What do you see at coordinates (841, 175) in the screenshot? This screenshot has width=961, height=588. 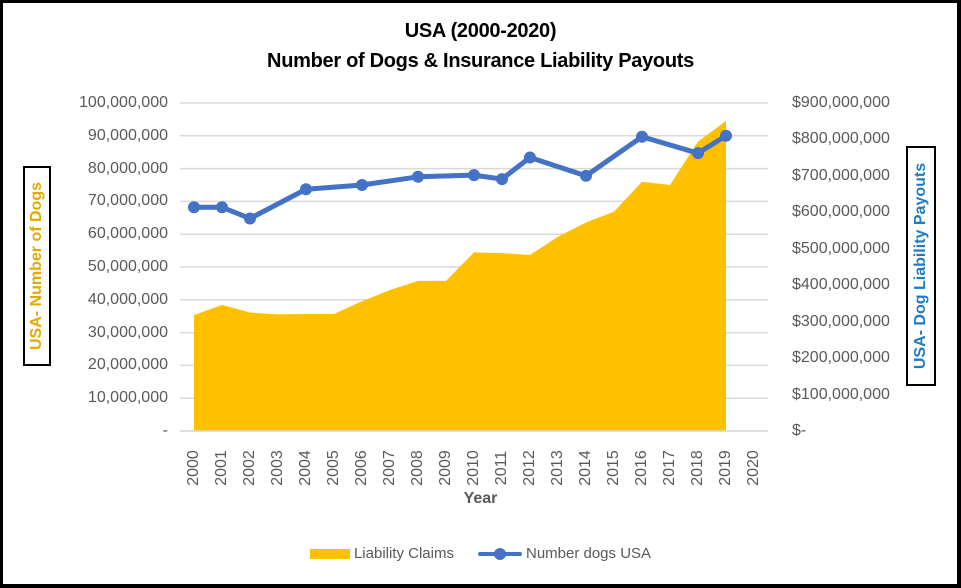 I see `y-right-tick-label: $700,000,000` at bounding box center [841, 175].